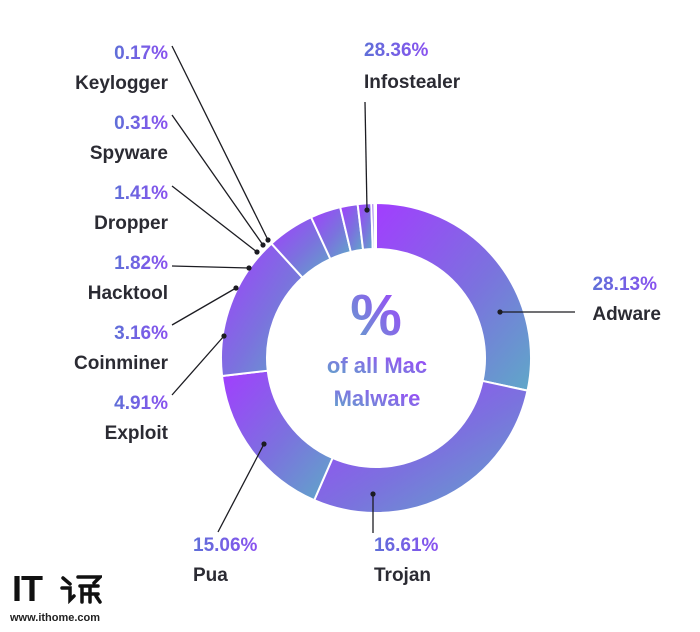 Image resolution: width=700 pixels, height=632 pixels. Describe the element at coordinates (27, 588) in the screenshot. I see `logo-it-text: IT` at that location.